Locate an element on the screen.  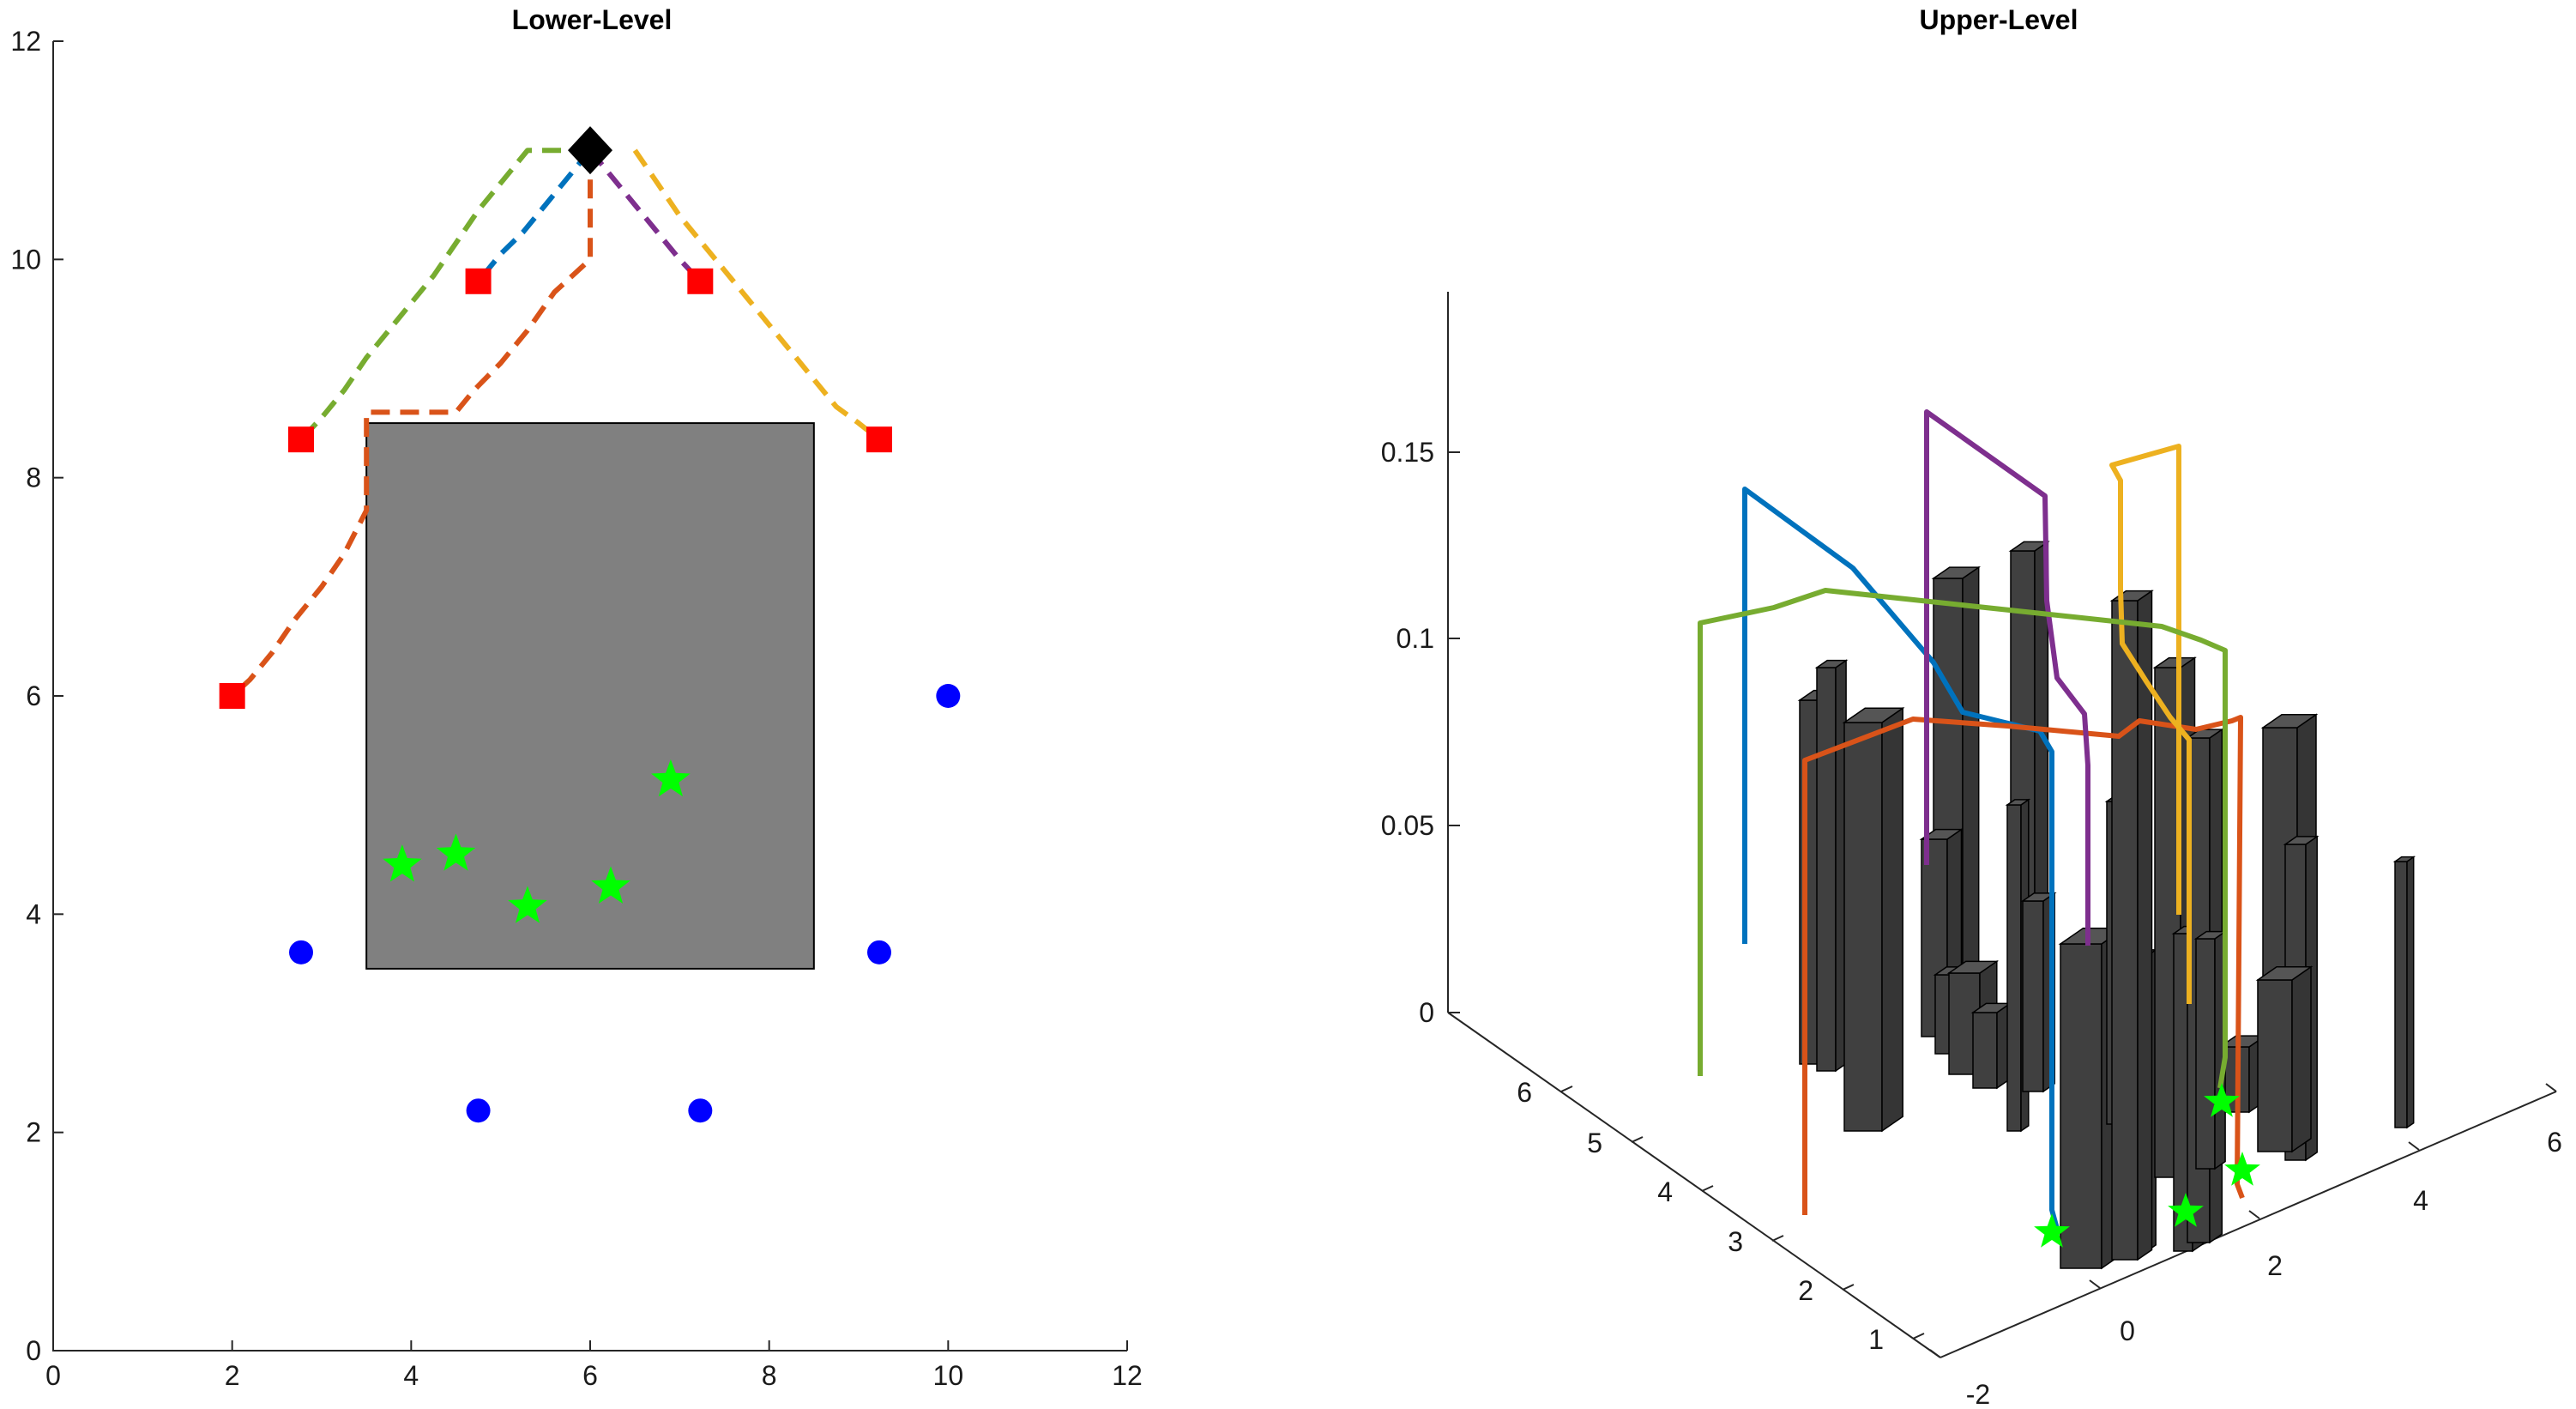
z-tick-label: 0.05 is located at coordinates (1407, 825).